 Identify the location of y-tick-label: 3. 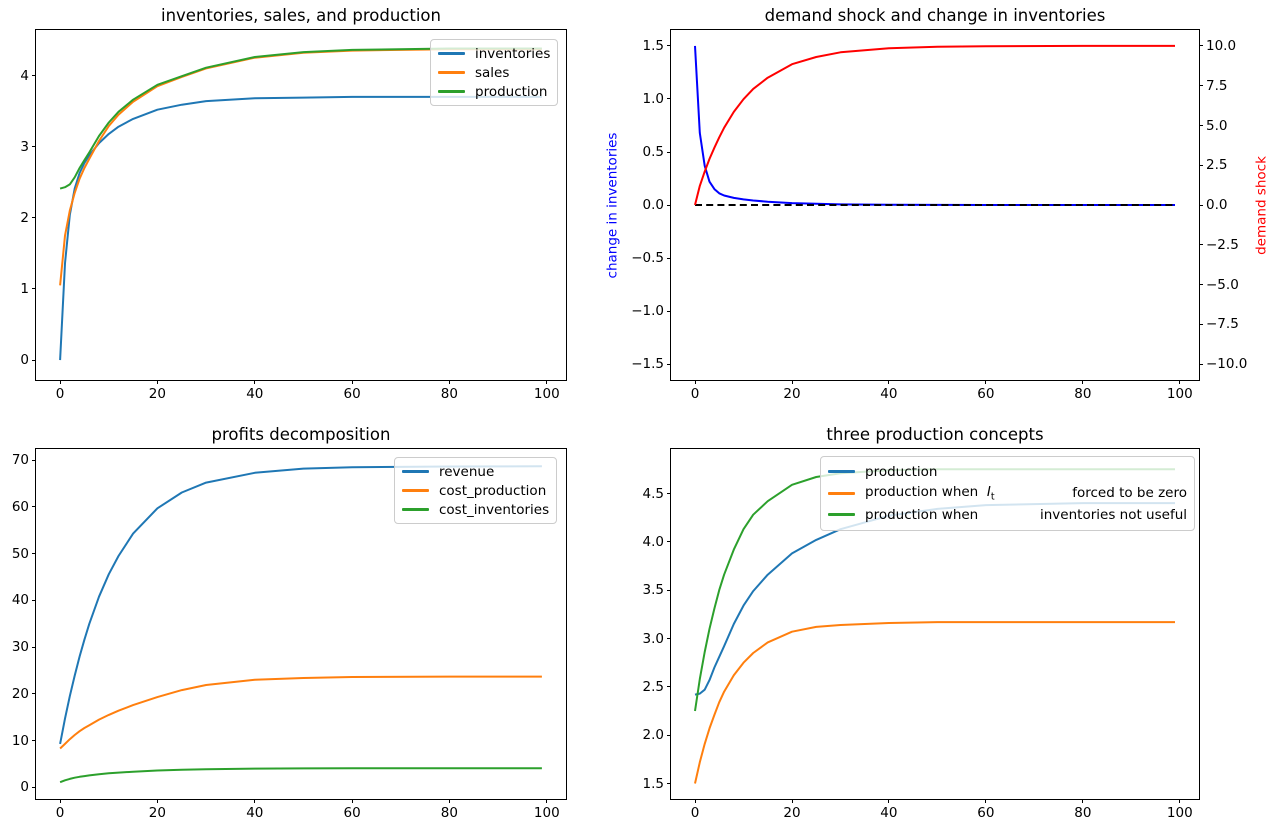
(24, 146).